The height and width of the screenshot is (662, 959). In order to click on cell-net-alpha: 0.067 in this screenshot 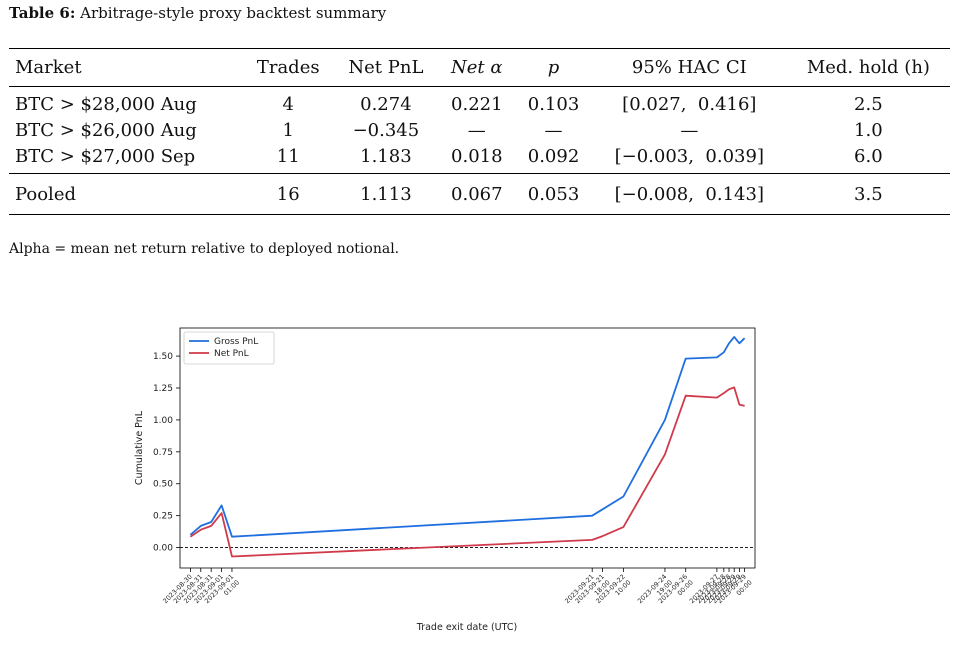, I will do `click(477, 194)`.